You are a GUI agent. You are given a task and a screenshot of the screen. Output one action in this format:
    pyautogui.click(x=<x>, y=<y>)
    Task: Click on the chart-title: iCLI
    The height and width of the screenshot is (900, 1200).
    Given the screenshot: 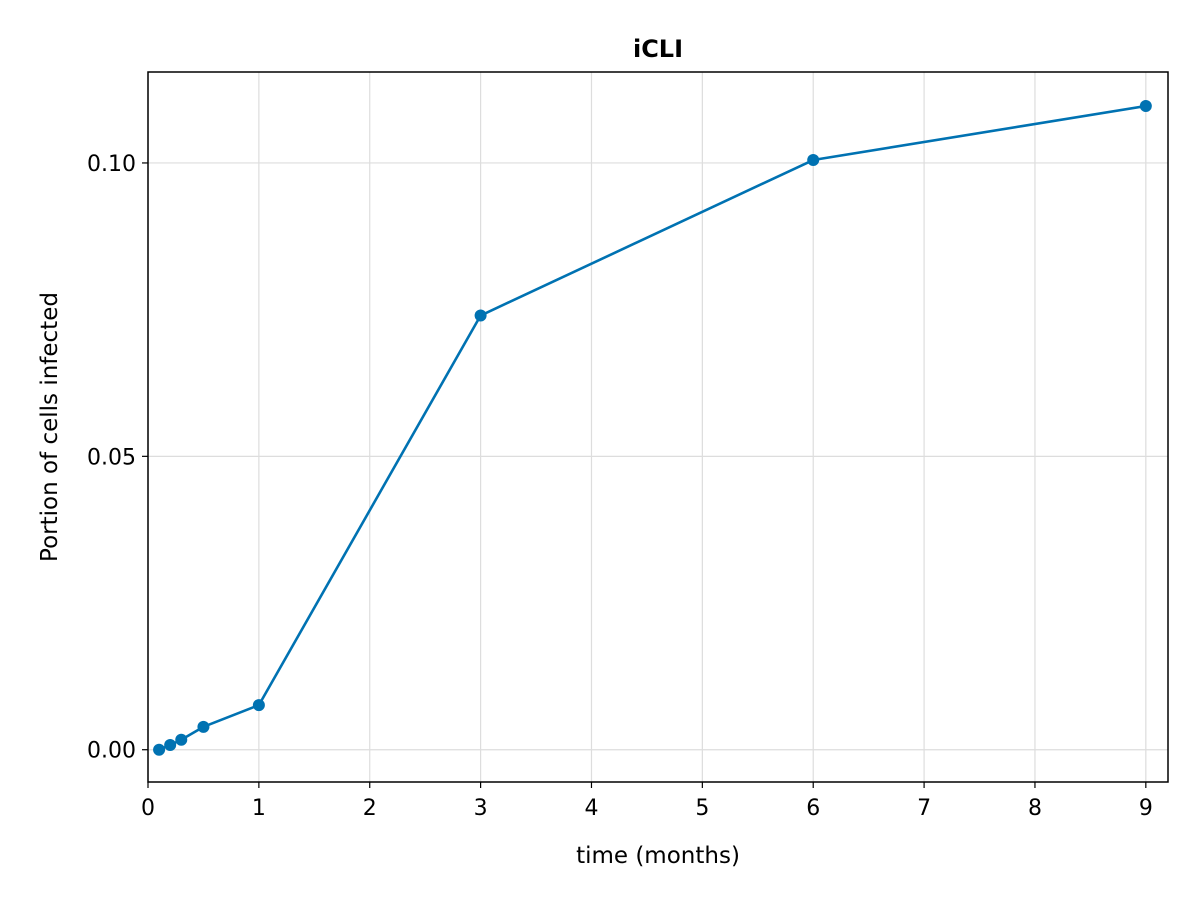 What is the action you would take?
    pyautogui.click(x=658, y=49)
    